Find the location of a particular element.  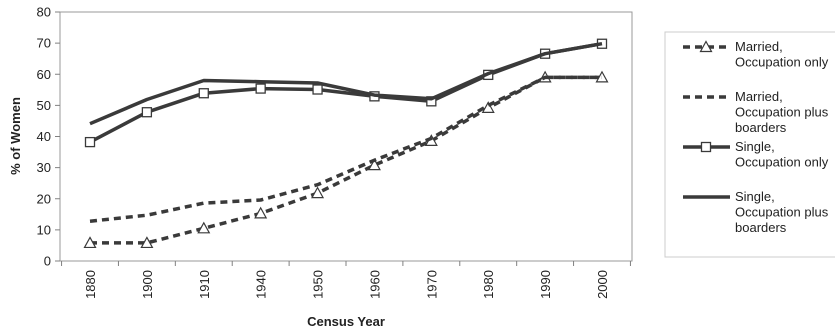

x-axis-title: Census Year is located at coordinates (346, 321).